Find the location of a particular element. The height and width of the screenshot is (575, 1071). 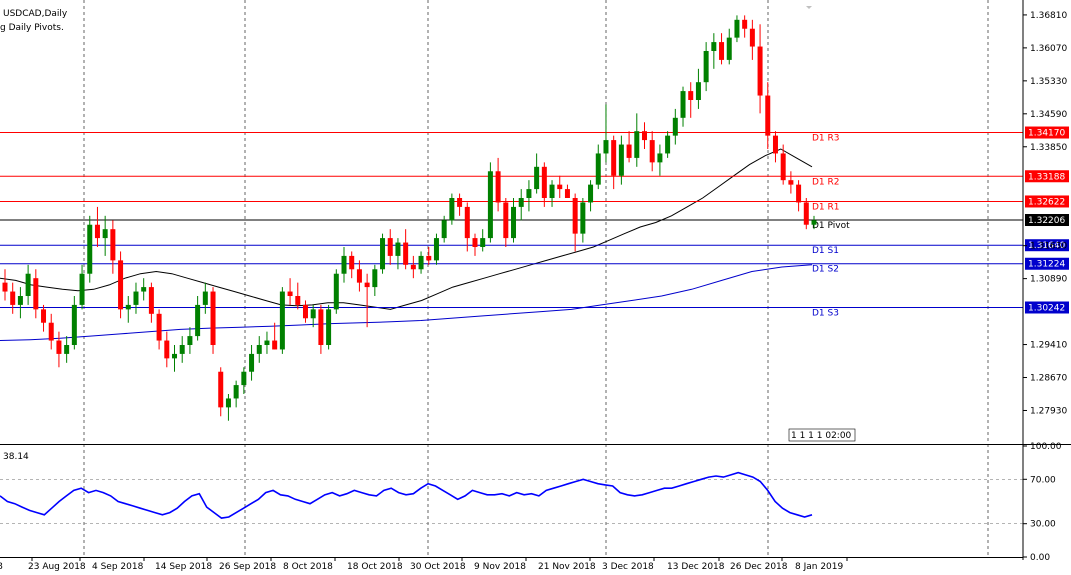

rsi-value-label: 38.14 is located at coordinates (16, 457).